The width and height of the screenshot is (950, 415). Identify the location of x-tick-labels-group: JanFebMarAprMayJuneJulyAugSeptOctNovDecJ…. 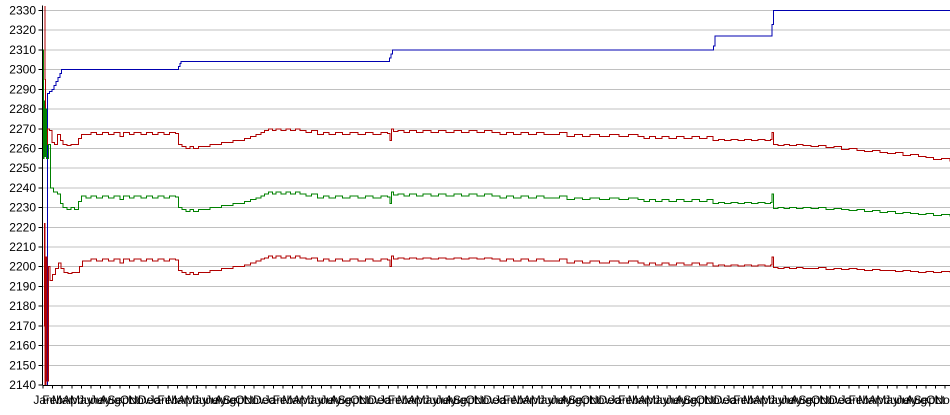
(491, 400).